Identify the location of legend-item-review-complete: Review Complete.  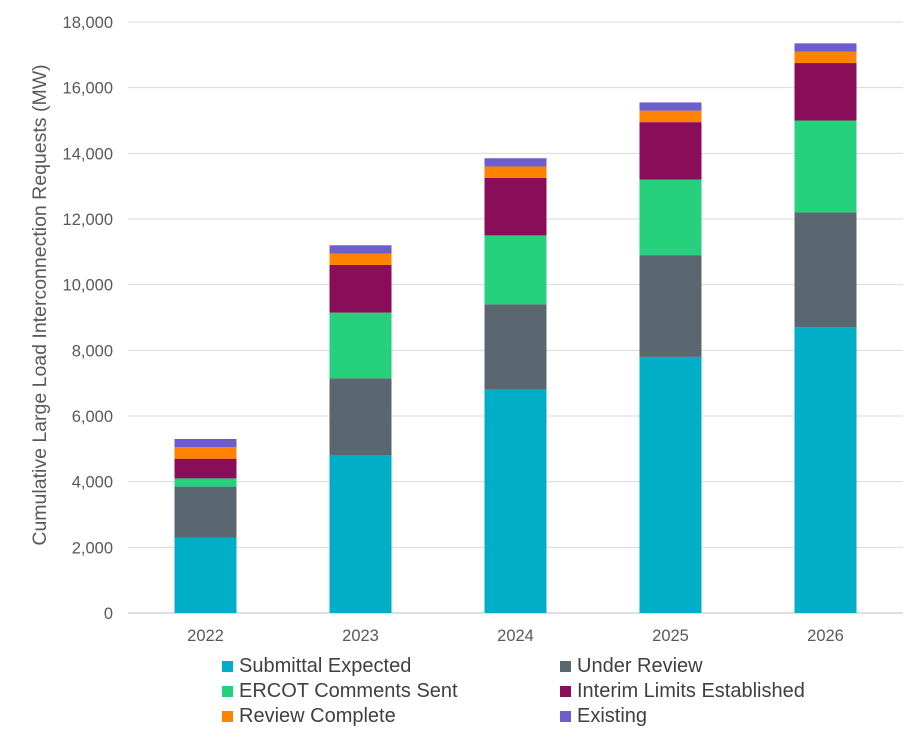
(309, 716).